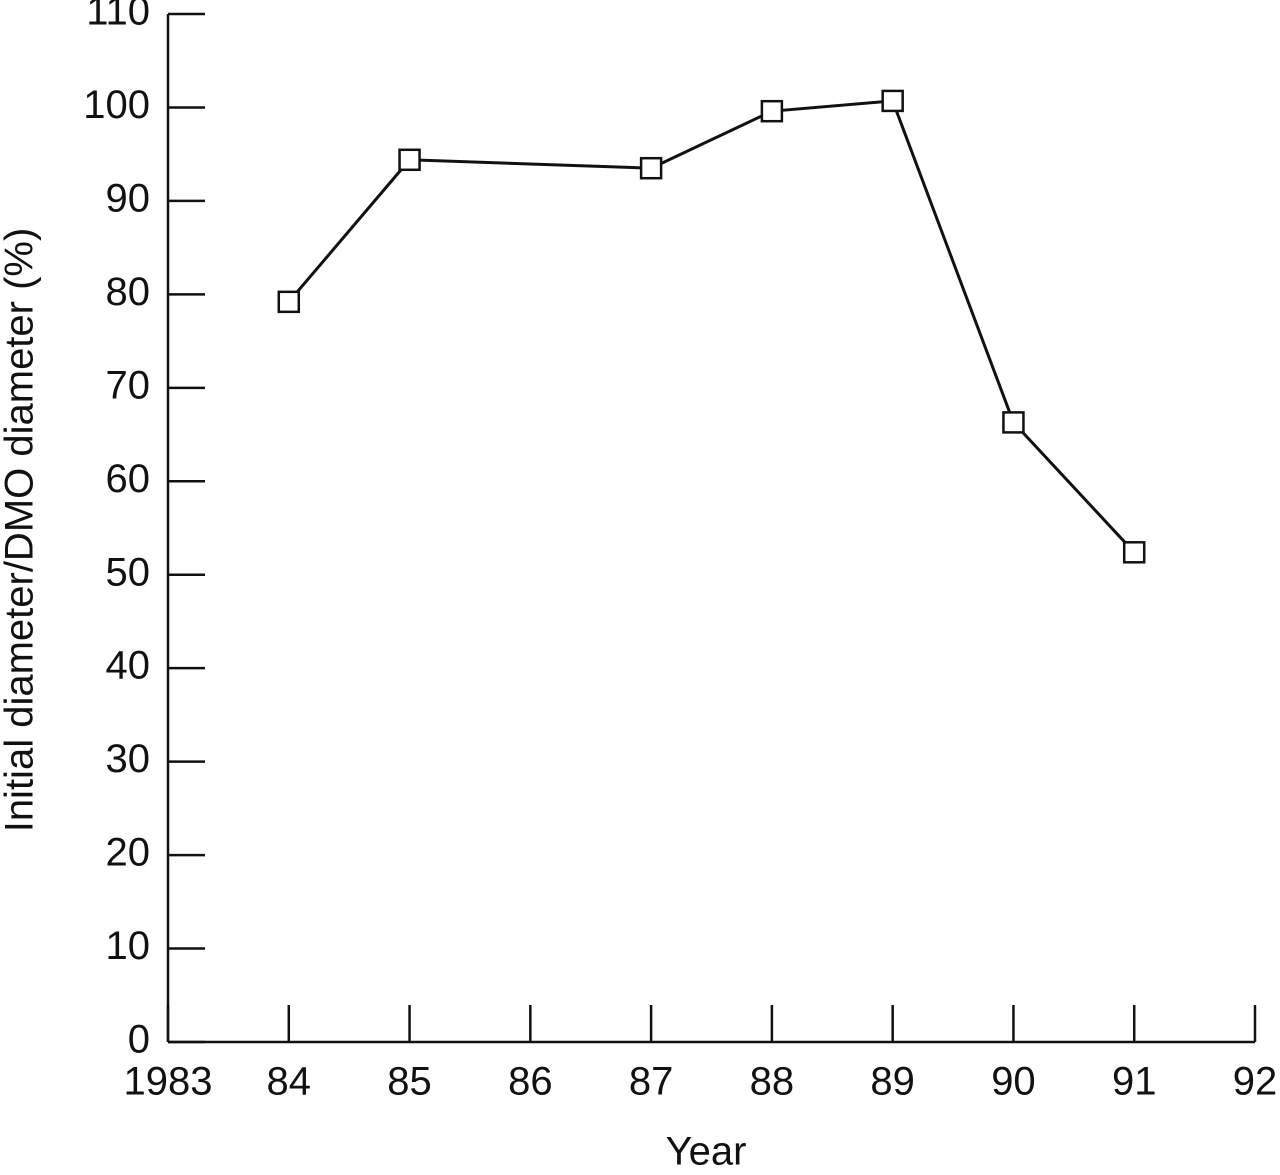 The height and width of the screenshot is (1175, 1280). Describe the element at coordinates (128, 198) in the screenshot. I see `y-tick-label: 90` at that location.